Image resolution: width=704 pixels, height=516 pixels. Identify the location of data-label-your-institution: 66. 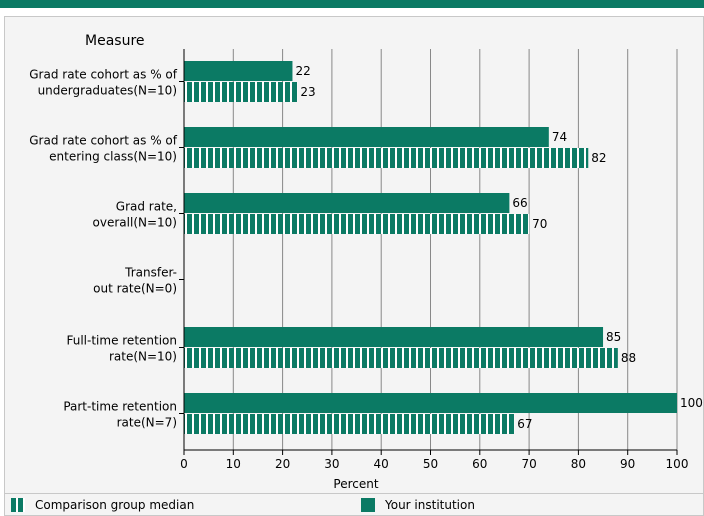
(519, 203).